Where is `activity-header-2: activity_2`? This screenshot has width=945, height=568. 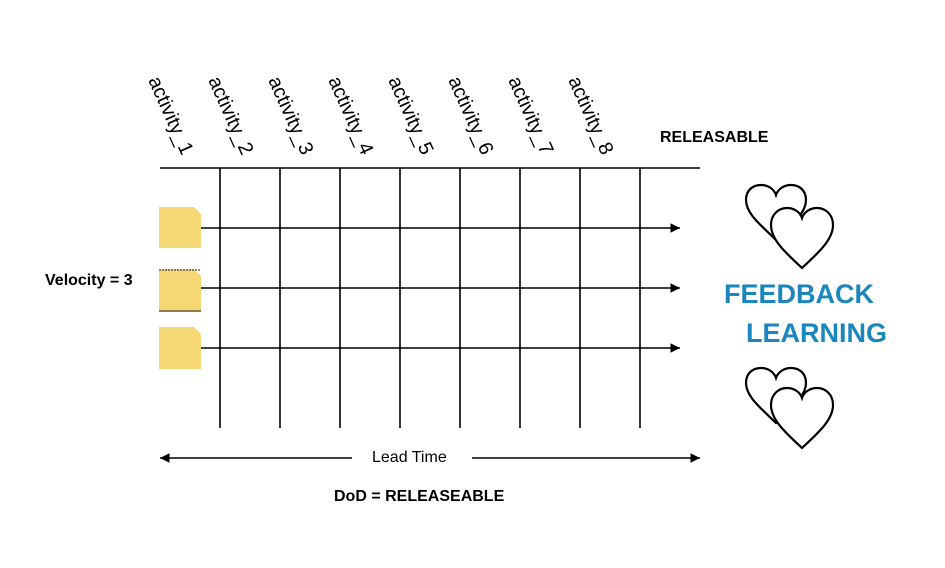 activity-header-2: activity_2 is located at coordinates (230, 115).